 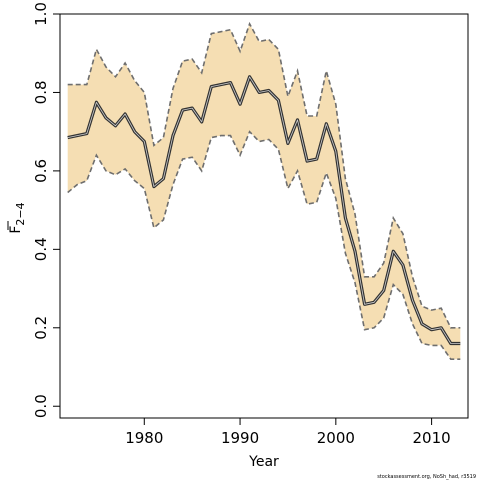 What do you see at coordinates (263, 462) in the screenshot?
I see `x-axis-title: Year` at bounding box center [263, 462].